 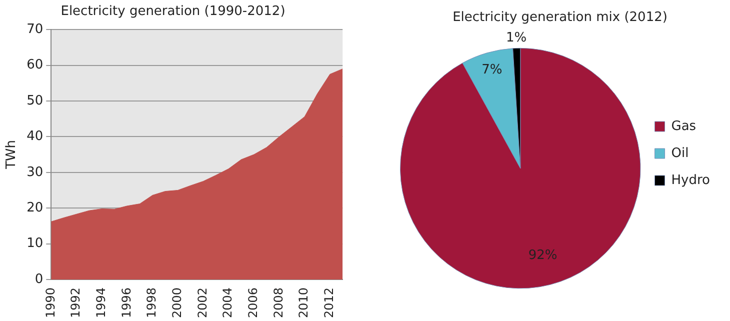 I want to click on x-tick-label: 1994, so click(x=101, y=302).